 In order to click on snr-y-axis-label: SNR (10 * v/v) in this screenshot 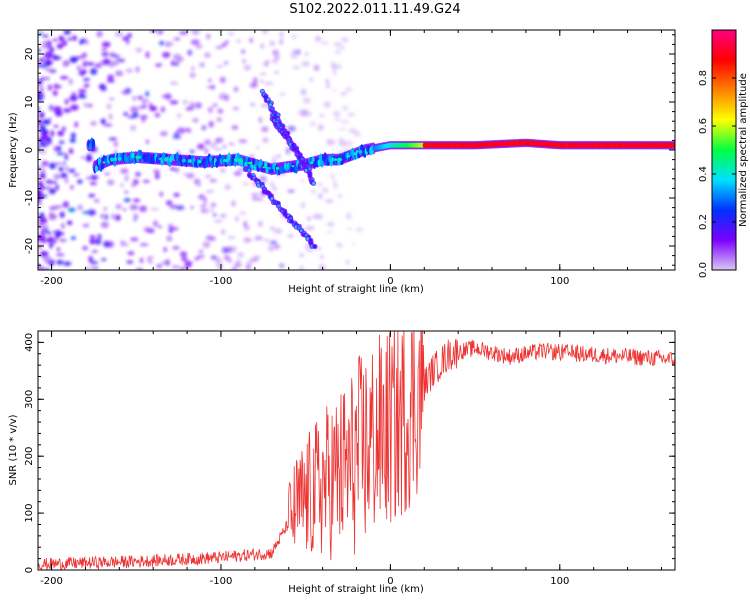, I will do `click(13, 449)`.